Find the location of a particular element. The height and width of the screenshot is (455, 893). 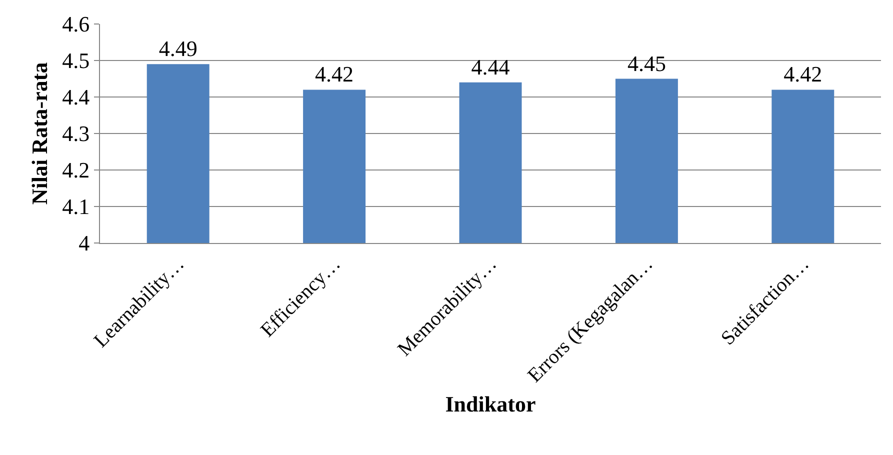

y-axis-title: Nilai Rata-rata is located at coordinates (39, 133).